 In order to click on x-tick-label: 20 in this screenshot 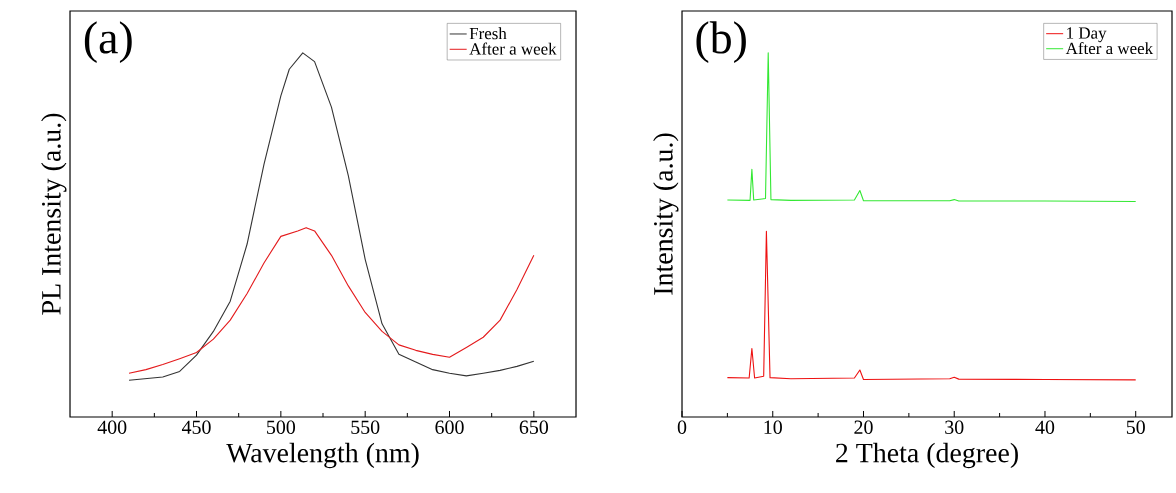, I will do `click(863, 427)`.